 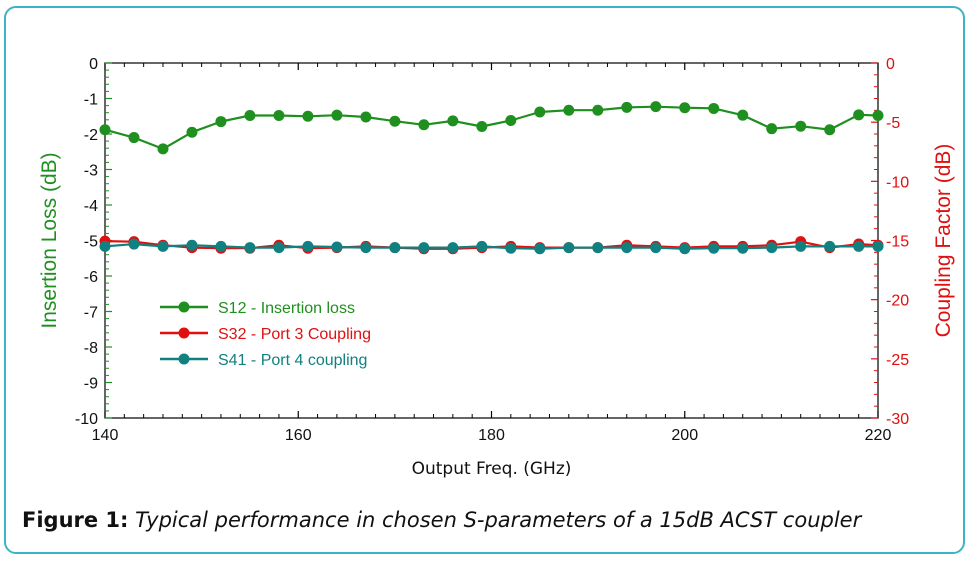 I want to click on legend-entry-s12: S12 - Insertion loss, so click(x=257, y=308).